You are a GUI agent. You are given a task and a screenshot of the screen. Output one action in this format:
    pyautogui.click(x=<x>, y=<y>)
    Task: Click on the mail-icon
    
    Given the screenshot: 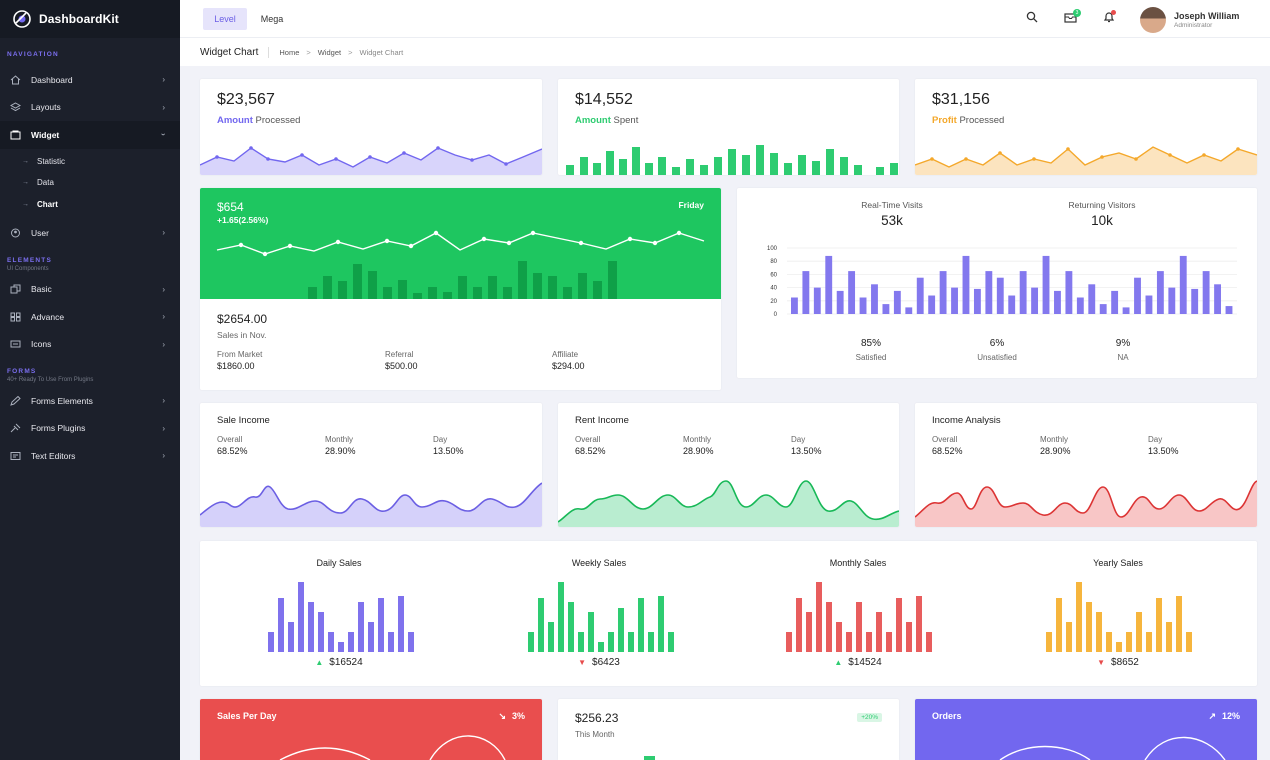 What is the action you would take?
    pyautogui.click(x=1070, y=17)
    